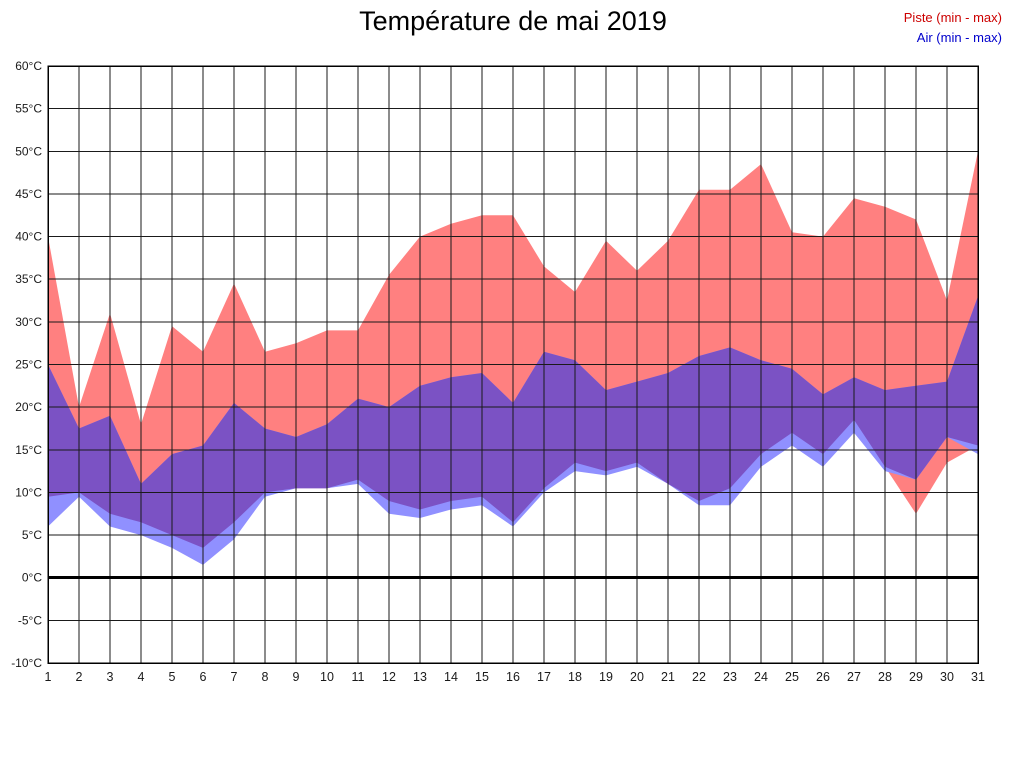  I want to click on y-axis-tick-label: 30°C, so click(28, 322).